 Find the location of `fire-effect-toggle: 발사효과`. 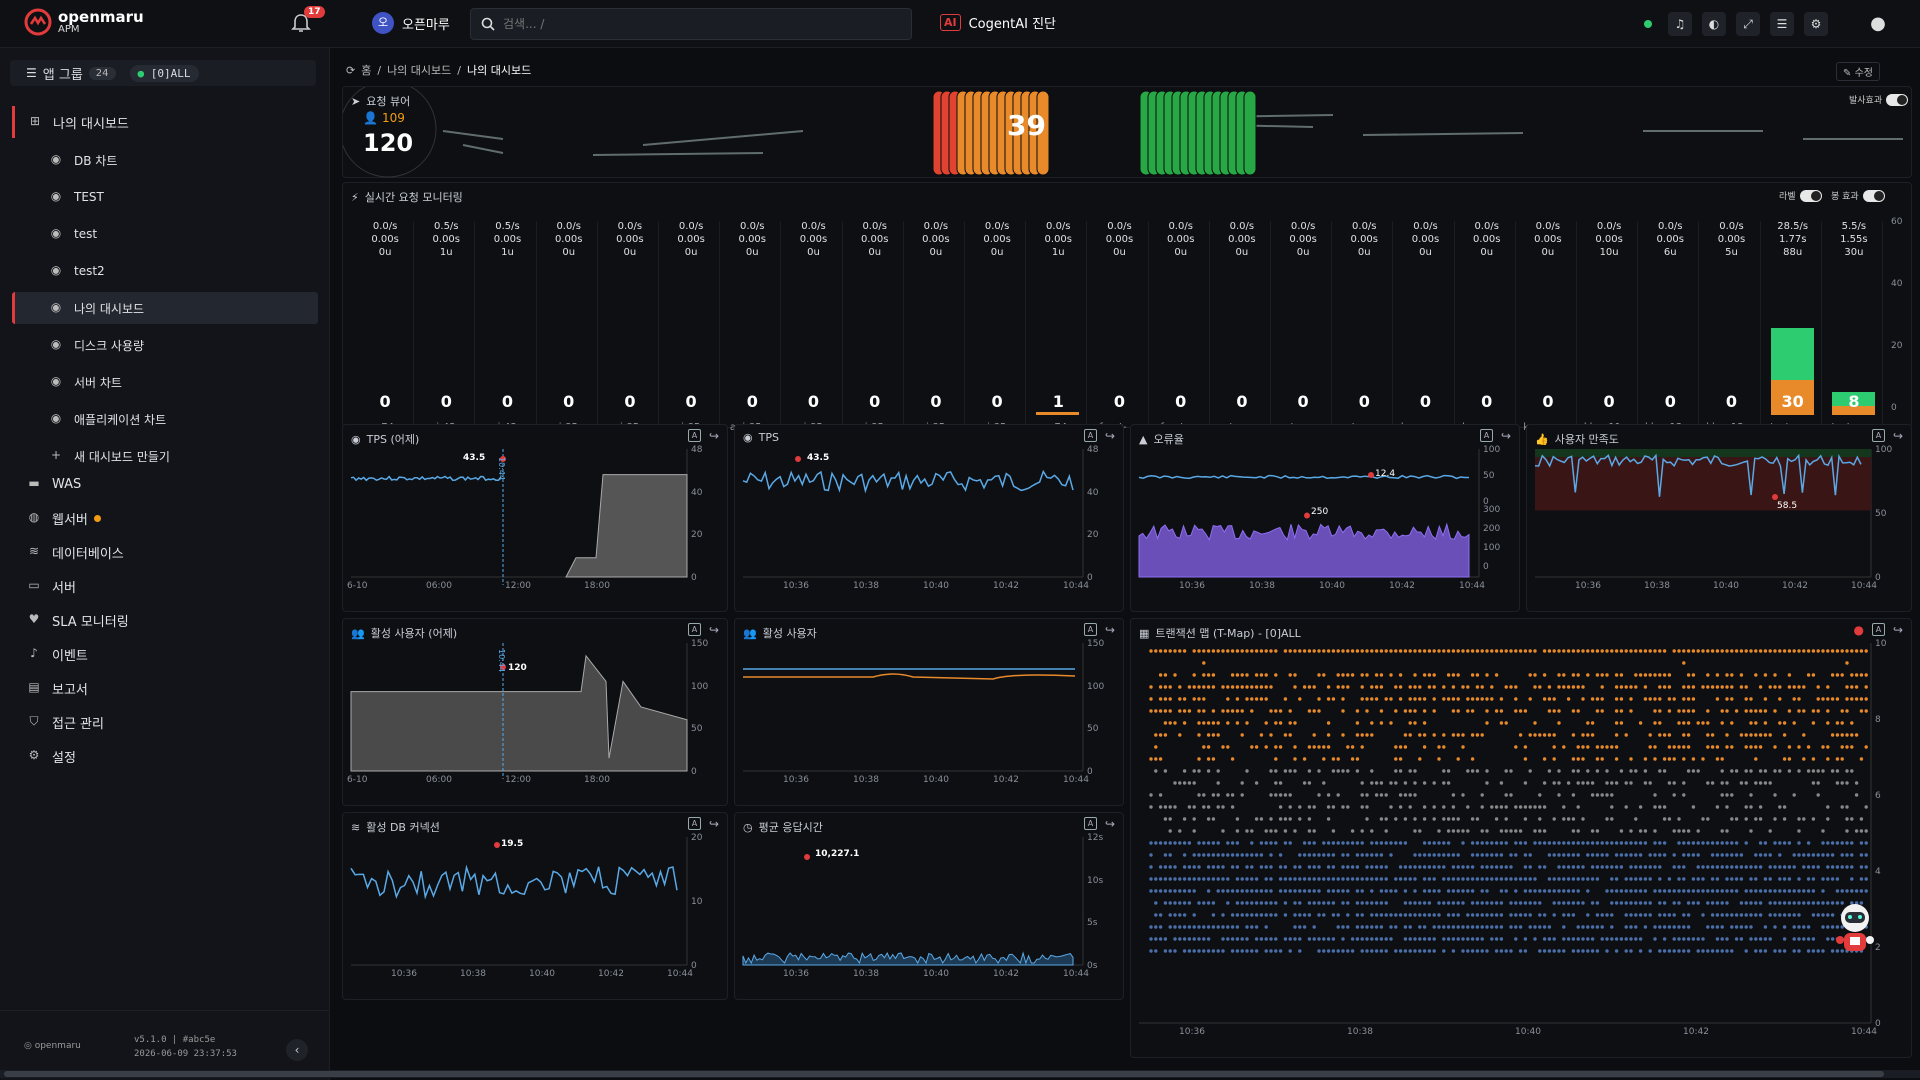

fire-effect-toggle: 발사효과 is located at coordinates (1879, 99).